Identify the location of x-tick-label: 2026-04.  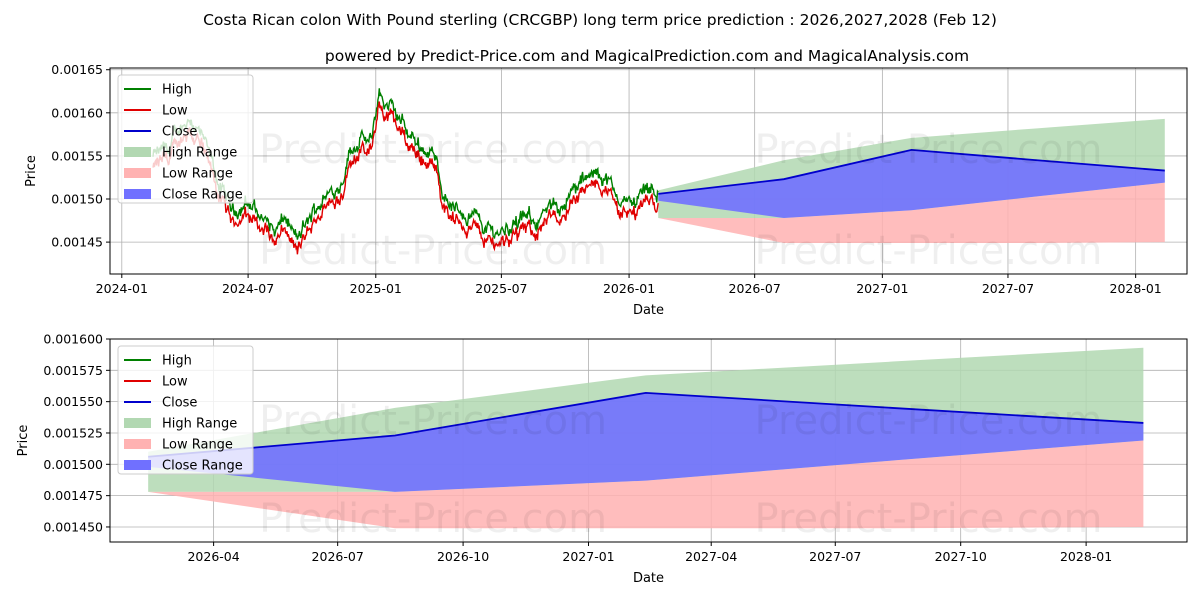
(213, 556).